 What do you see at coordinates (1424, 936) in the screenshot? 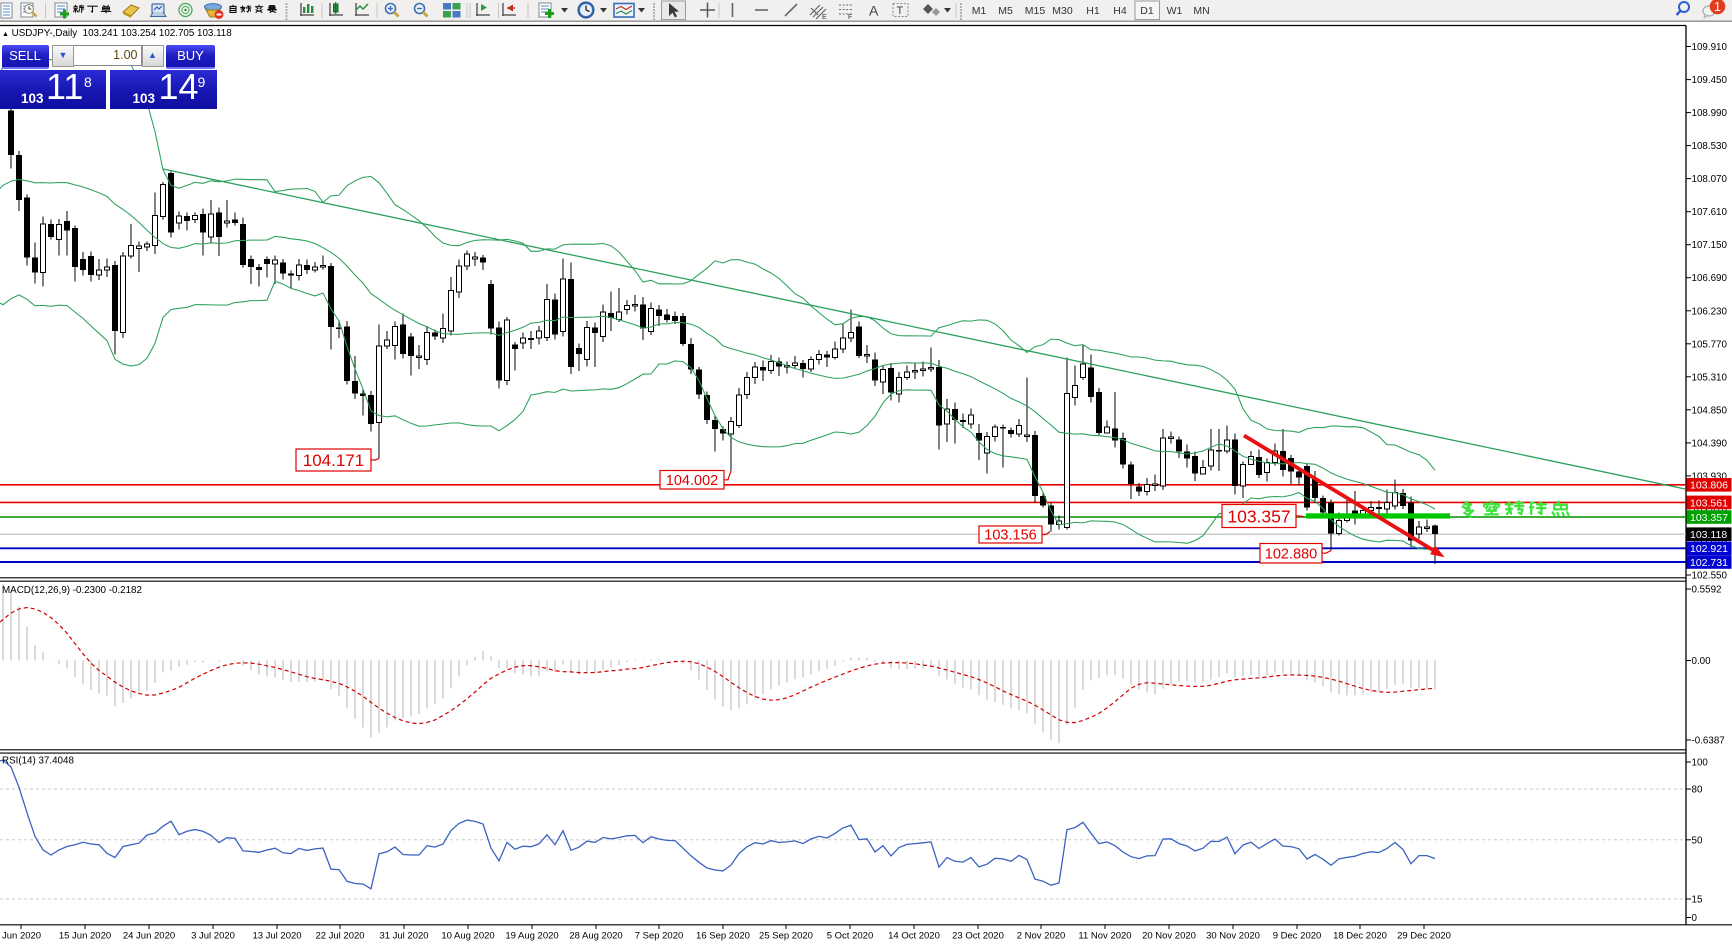
I see `svg-text: 29 Dec 2020` at bounding box center [1424, 936].